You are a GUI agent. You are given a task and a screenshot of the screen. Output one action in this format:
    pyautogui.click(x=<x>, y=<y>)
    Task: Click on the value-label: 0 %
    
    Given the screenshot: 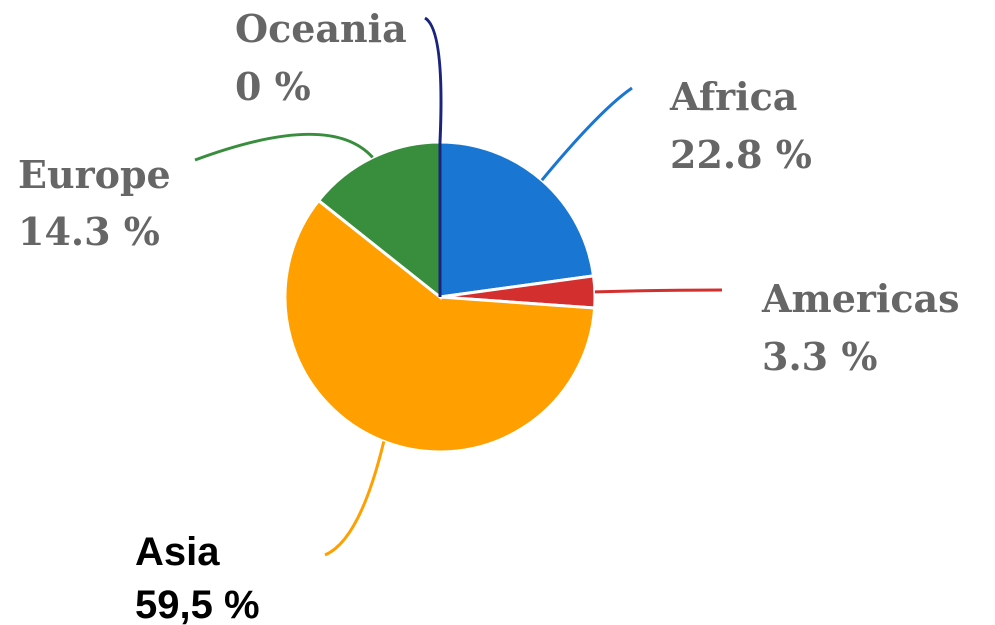 What is the action you would take?
    pyautogui.click(x=273, y=86)
    